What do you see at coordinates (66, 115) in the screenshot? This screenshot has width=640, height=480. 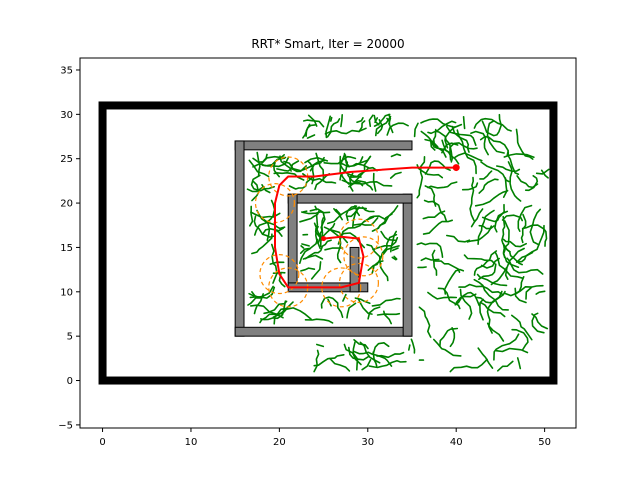 I see `y-tick-label: 30` at bounding box center [66, 115].